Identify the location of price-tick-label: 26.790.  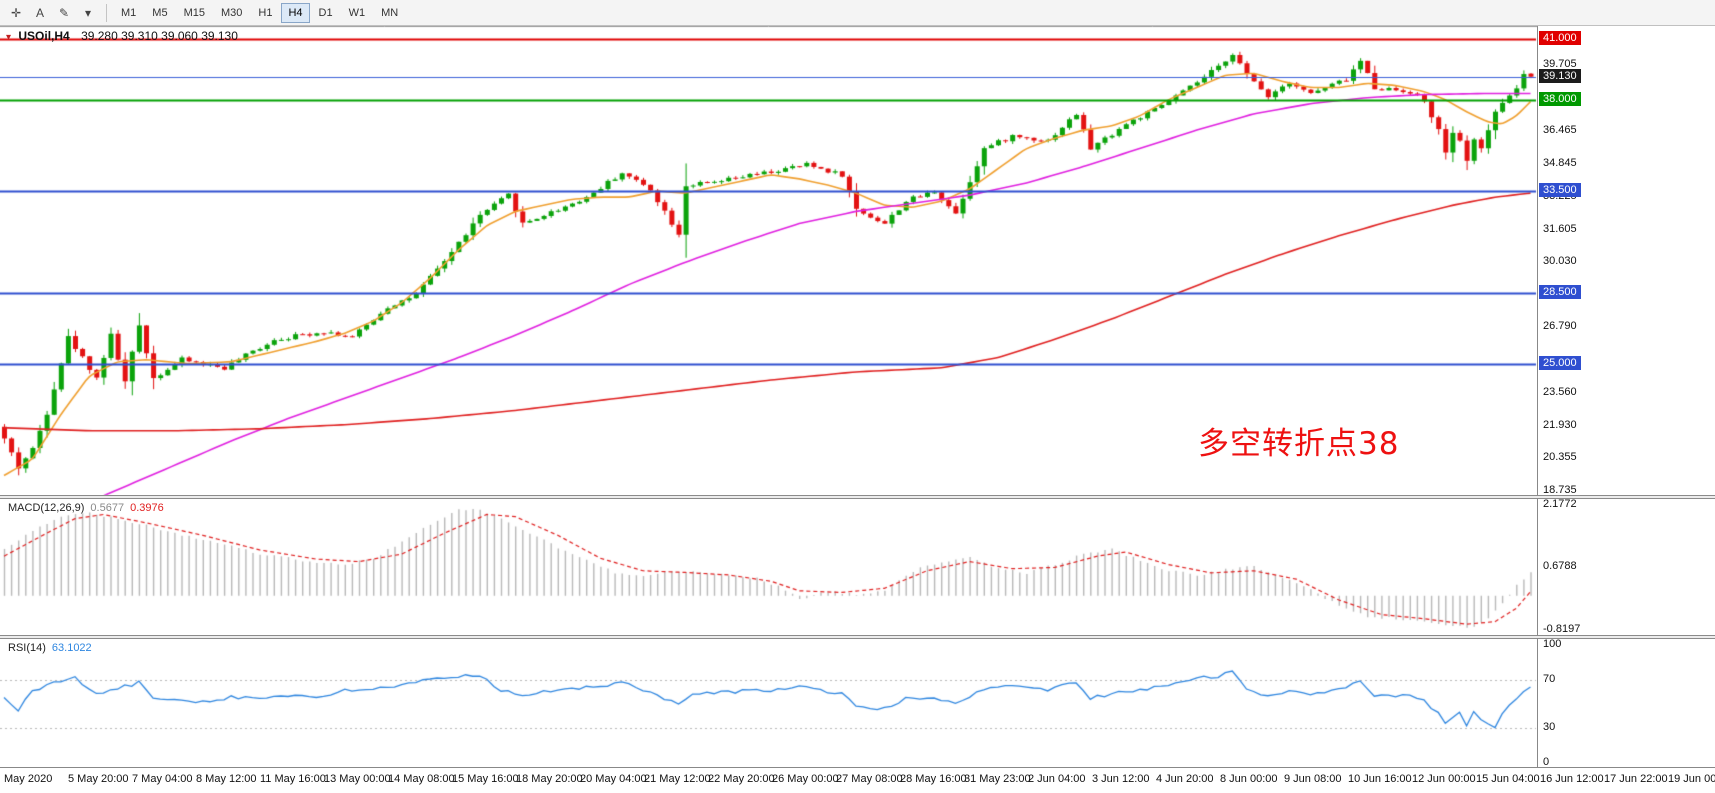
(1560, 326).